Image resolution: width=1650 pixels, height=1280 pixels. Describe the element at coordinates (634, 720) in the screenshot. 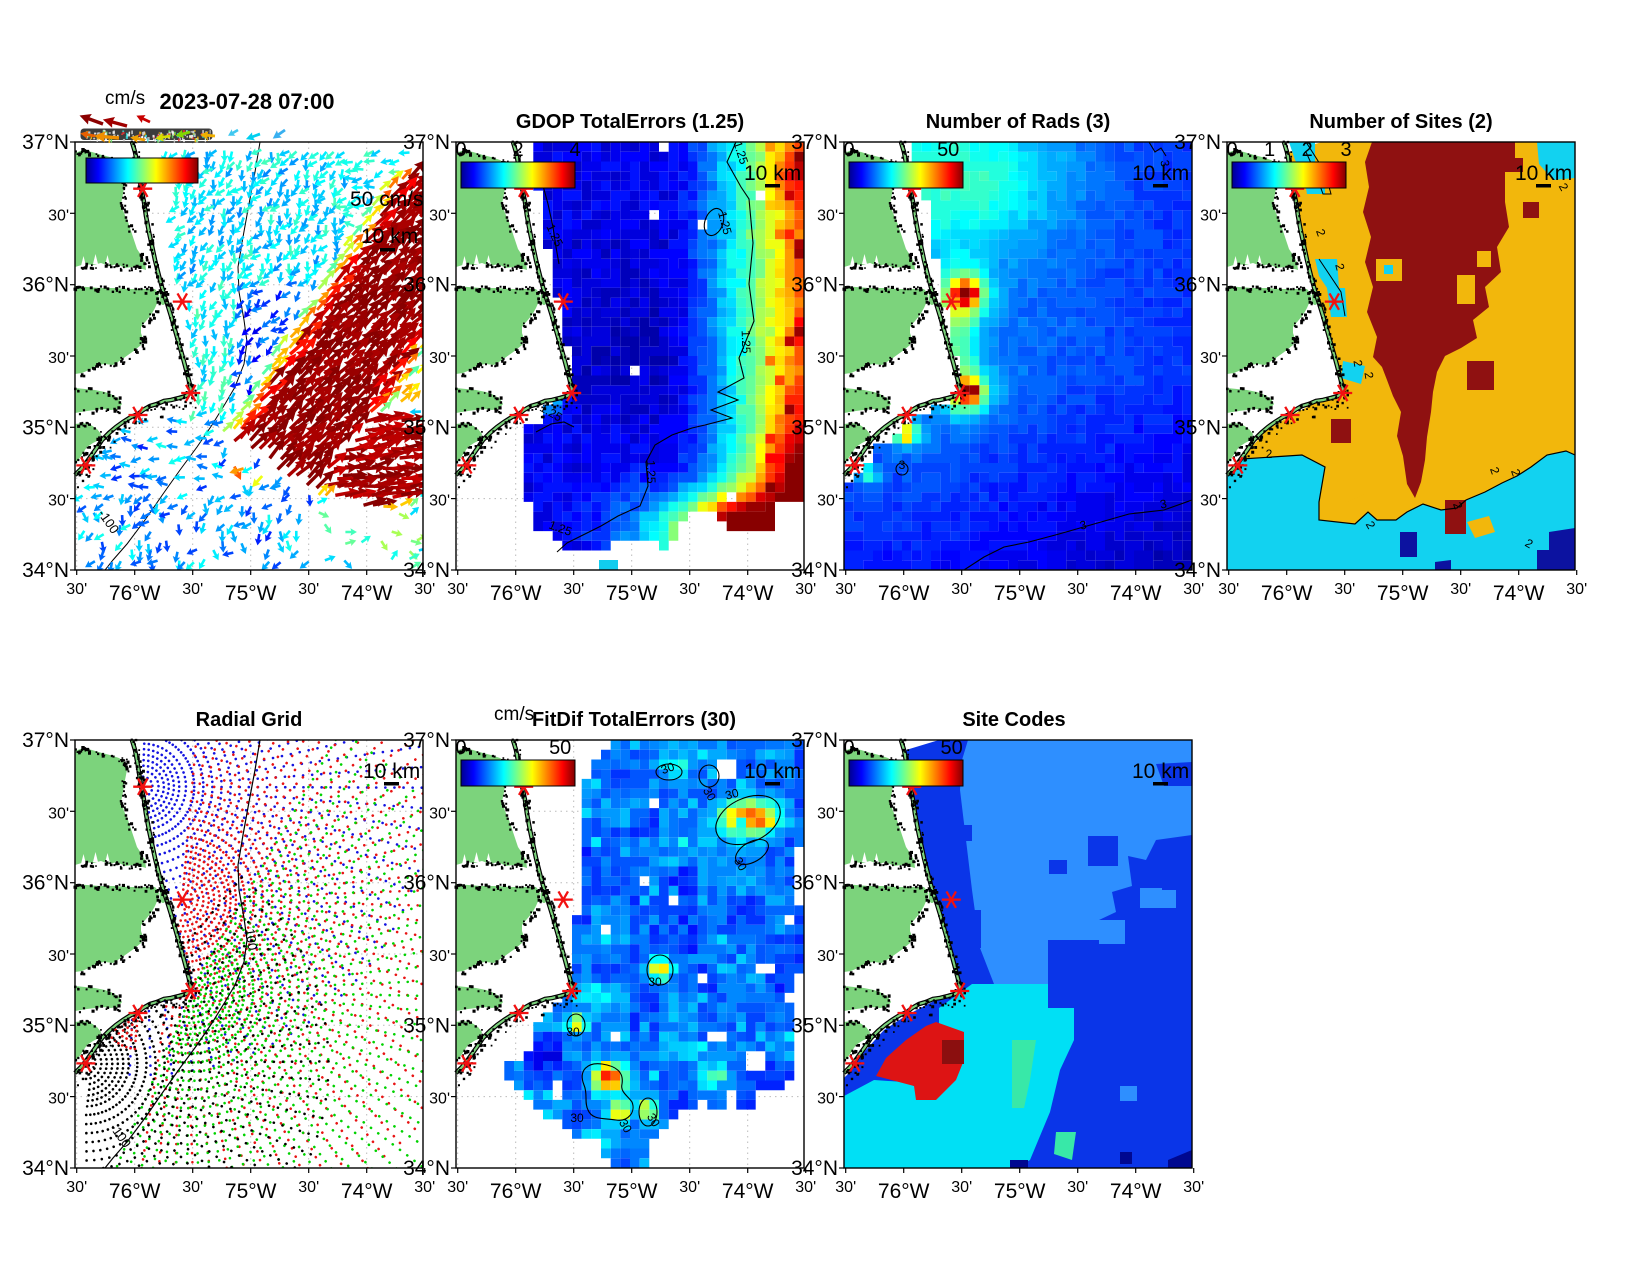

I see `svg-text: FitDif TotalErrors (30)` at that location.